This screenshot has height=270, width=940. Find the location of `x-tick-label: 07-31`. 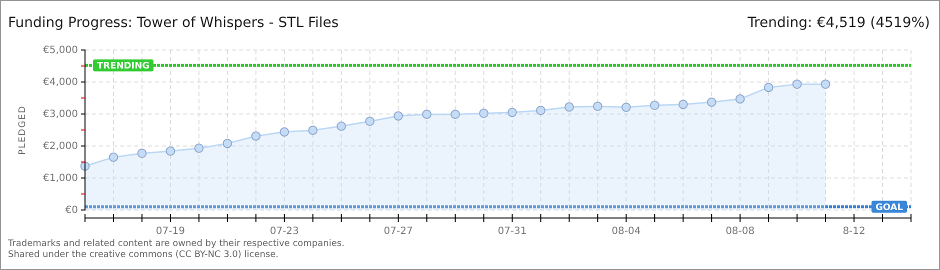

x-tick-label: 07-31 is located at coordinates (512, 231).